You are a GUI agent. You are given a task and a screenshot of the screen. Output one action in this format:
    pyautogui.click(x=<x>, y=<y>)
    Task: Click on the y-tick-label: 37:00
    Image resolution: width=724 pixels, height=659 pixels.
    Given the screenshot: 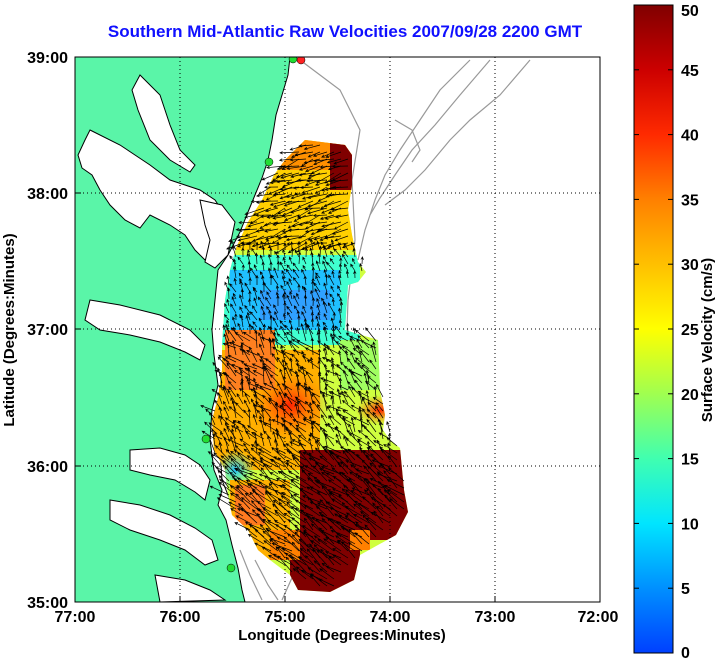 What is the action you would take?
    pyautogui.click(x=47, y=330)
    